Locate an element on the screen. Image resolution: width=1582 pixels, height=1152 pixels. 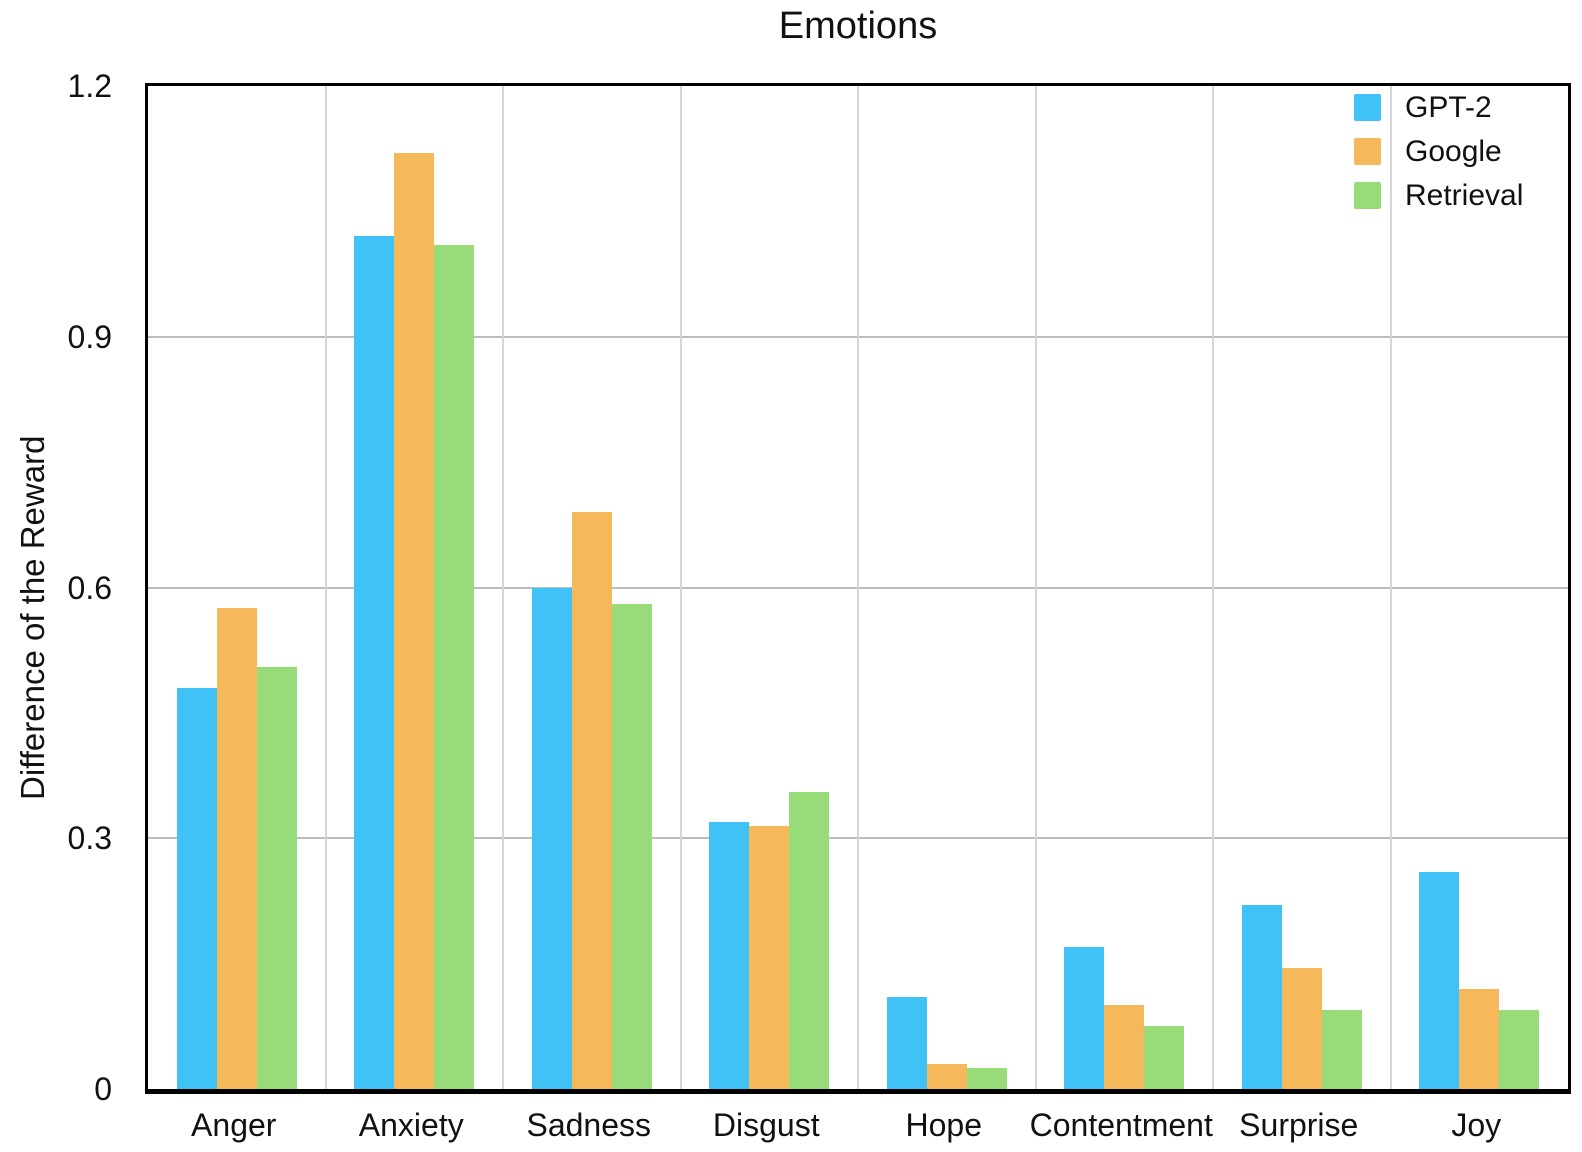
chart-title: Emotions is located at coordinates (858, 26).